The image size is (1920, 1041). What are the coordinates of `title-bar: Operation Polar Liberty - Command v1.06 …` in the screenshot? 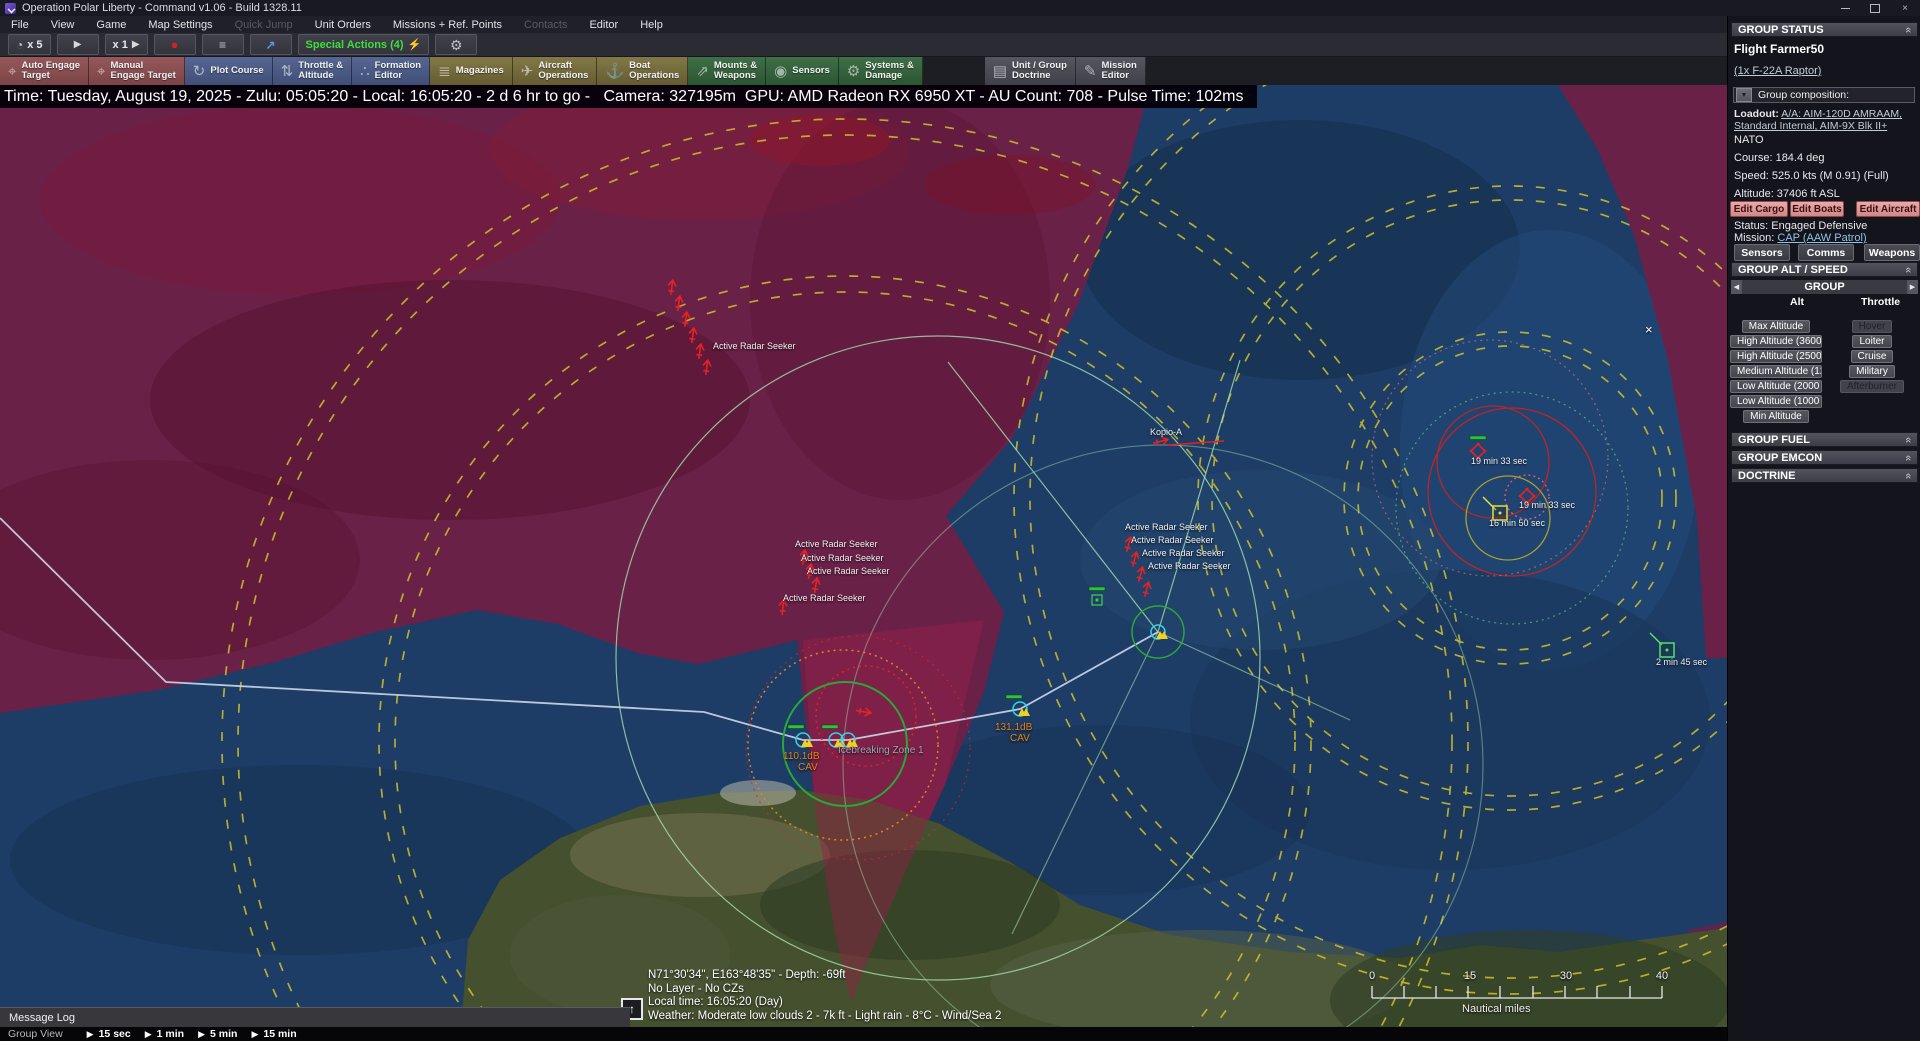 It's located at (960, 8).